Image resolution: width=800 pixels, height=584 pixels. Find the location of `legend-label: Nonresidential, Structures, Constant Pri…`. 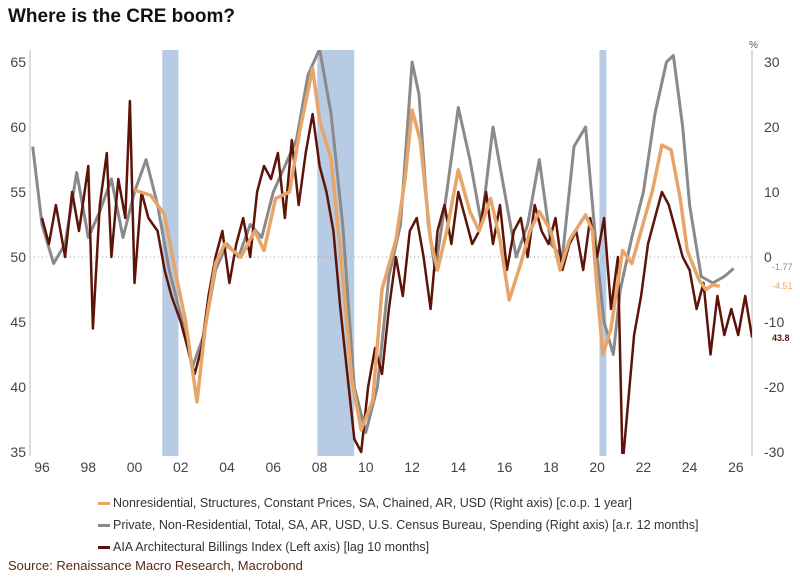

legend-label: Nonresidential, Structures, Constant Pri… is located at coordinates (372, 503).